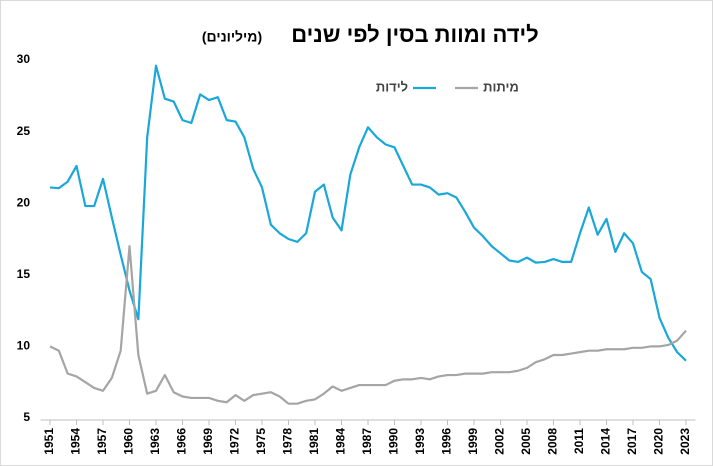  Describe the element at coordinates (208, 441) in the screenshot. I see `x-tick-label: 1969` at that location.